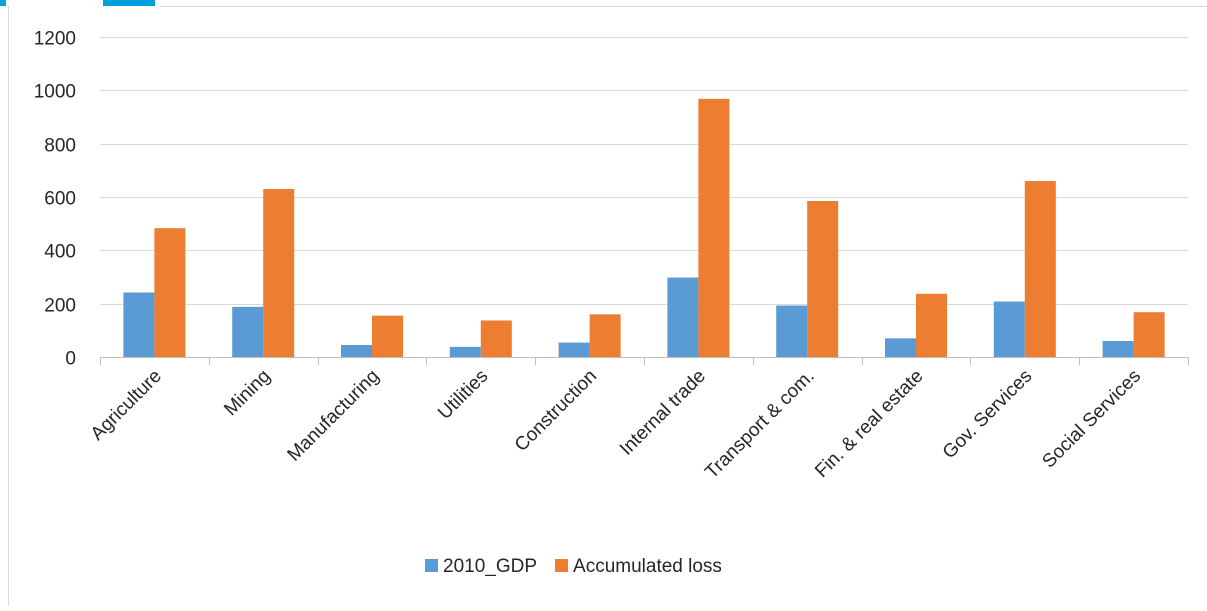 The width and height of the screenshot is (1207, 611). Describe the element at coordinates (70, 359) in the screenshot. I see `y-tick-label: 0` at that location.